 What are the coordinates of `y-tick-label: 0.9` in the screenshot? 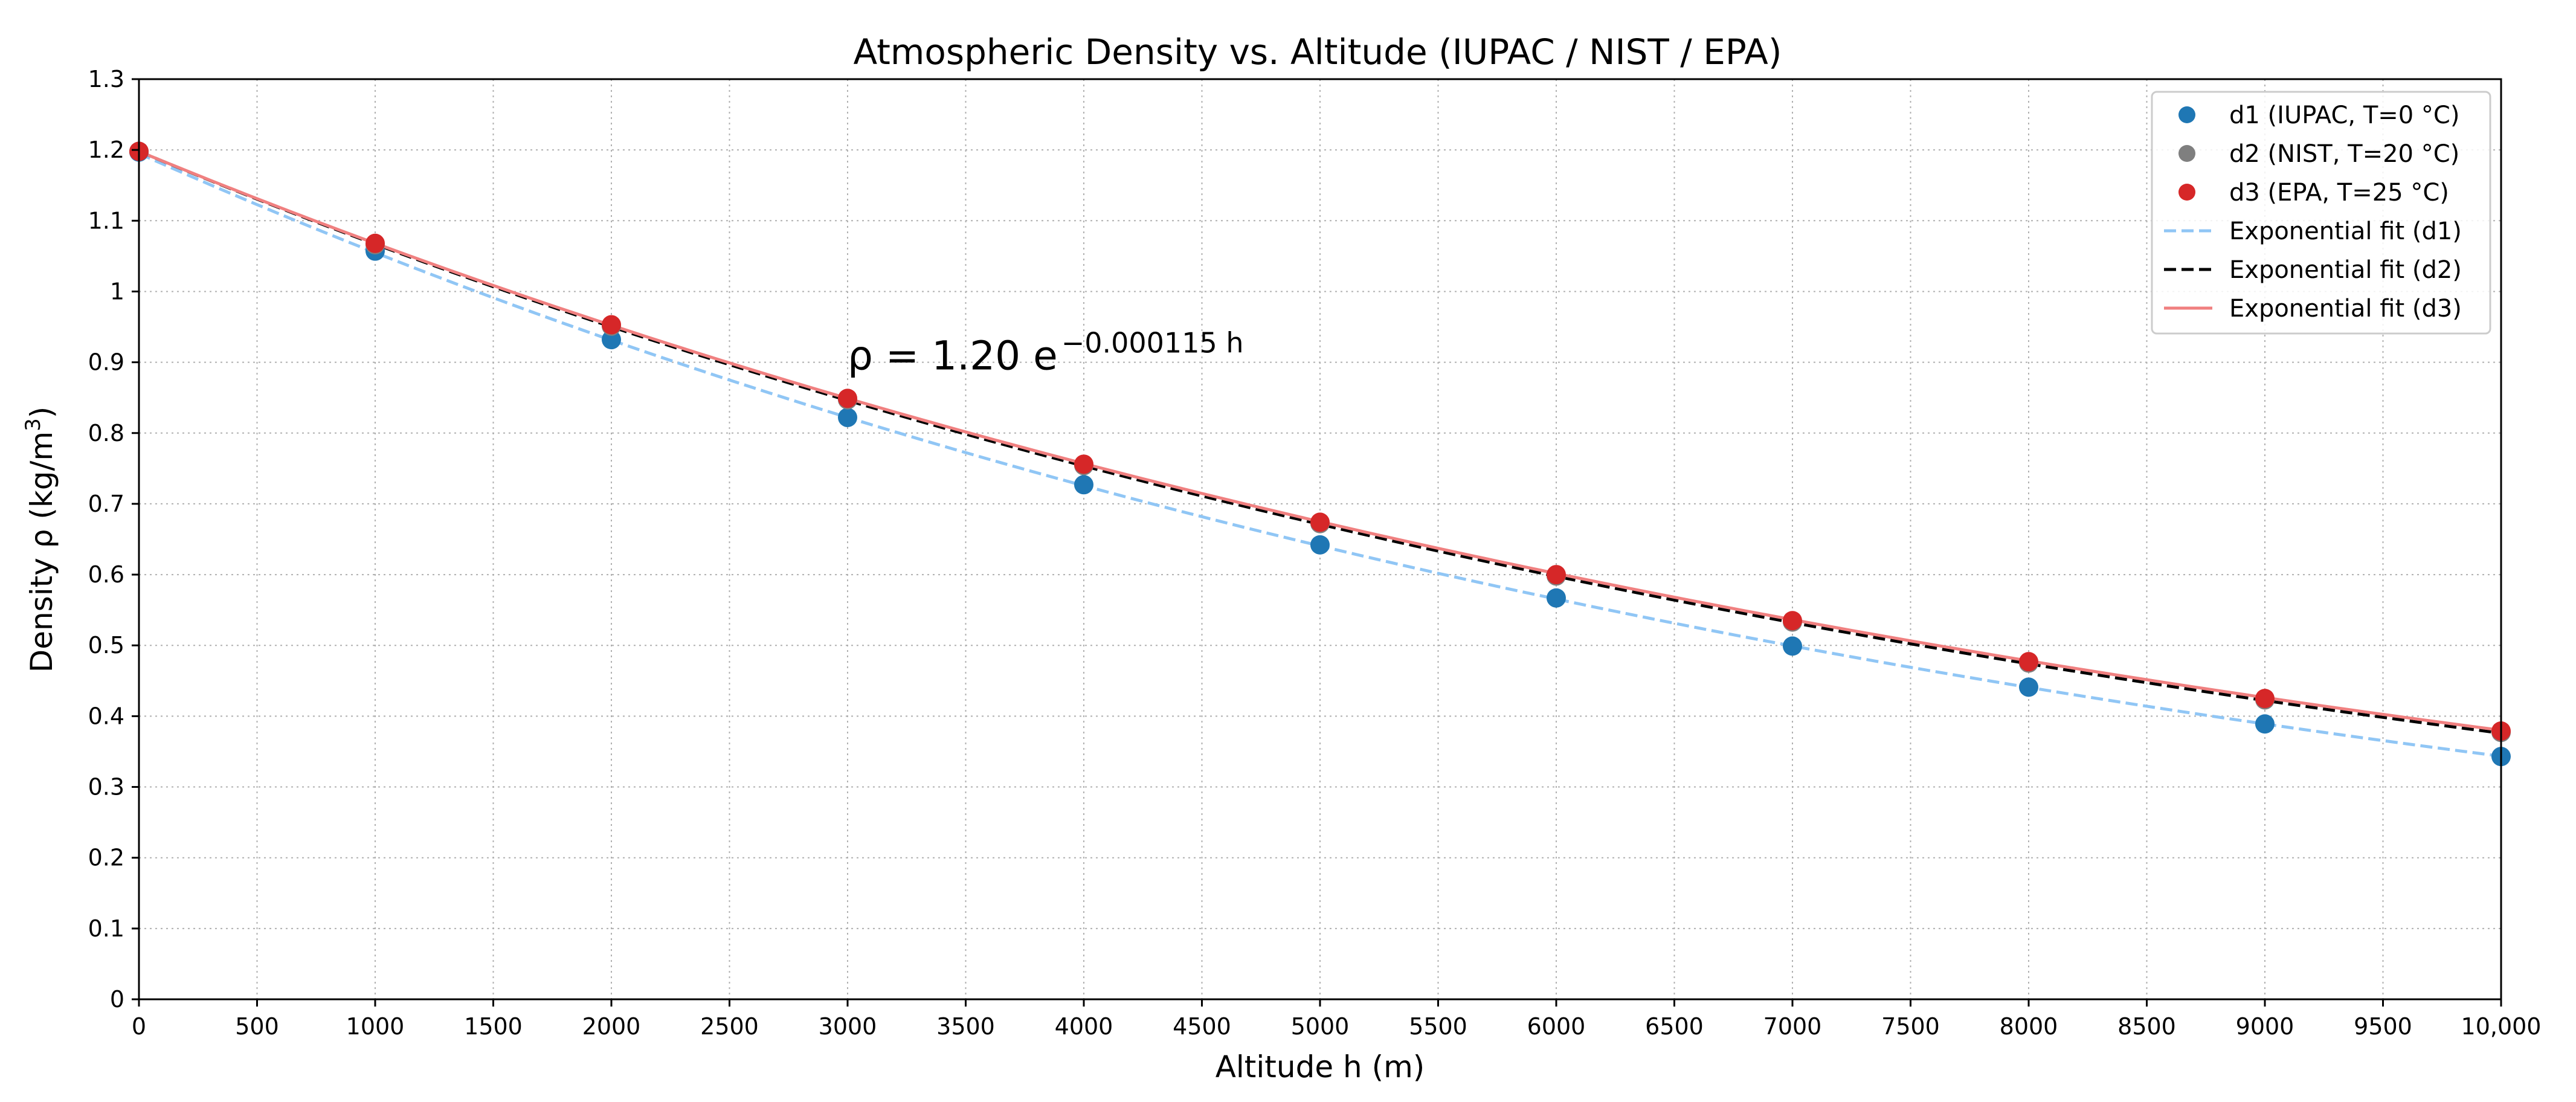 It's located at (106, 362).